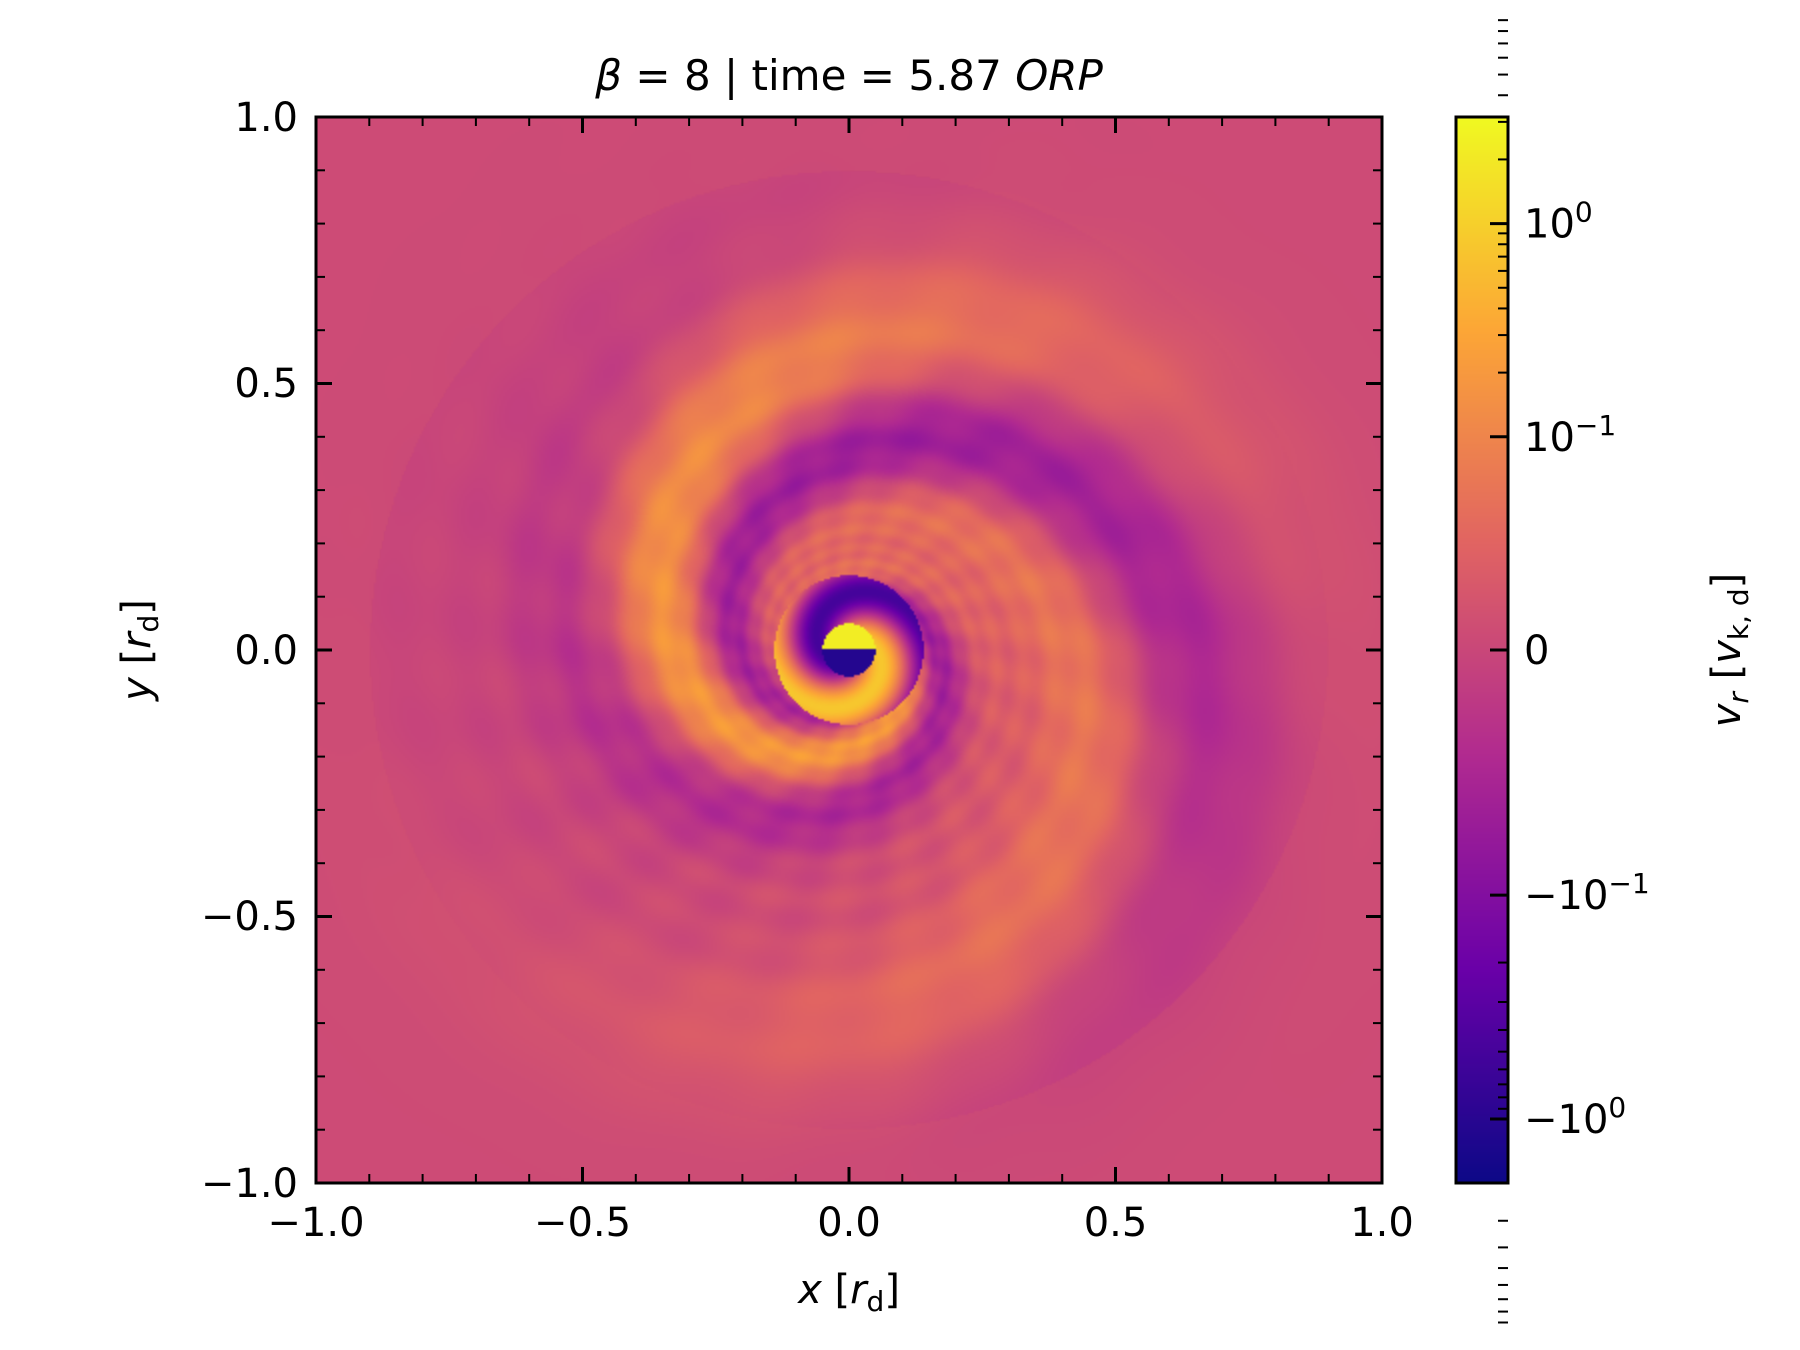  What do you see at coordinates (848, 75) in the screenshot?
I see `chart-title: β = 8 | time = 5.87 ORP` at bounding box center [848, 75].